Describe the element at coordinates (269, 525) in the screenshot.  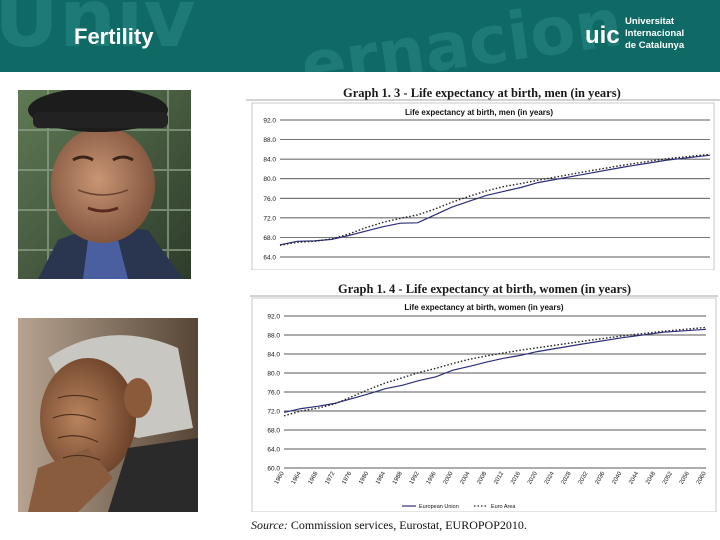
I see `source-label: Source:` at that location.